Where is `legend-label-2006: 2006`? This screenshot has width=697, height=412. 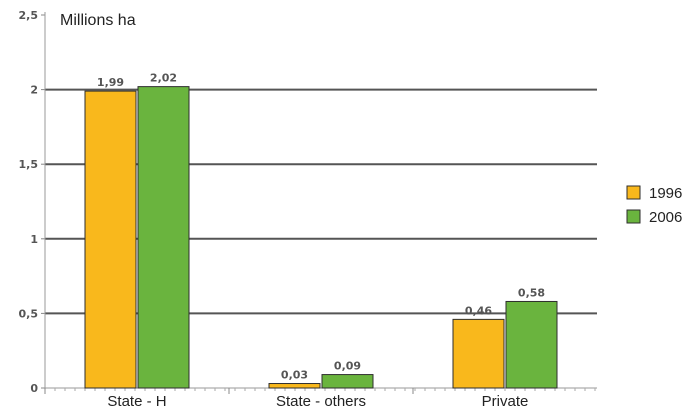 legend-label-2006: 2006 is located at coordinates (665, 217).